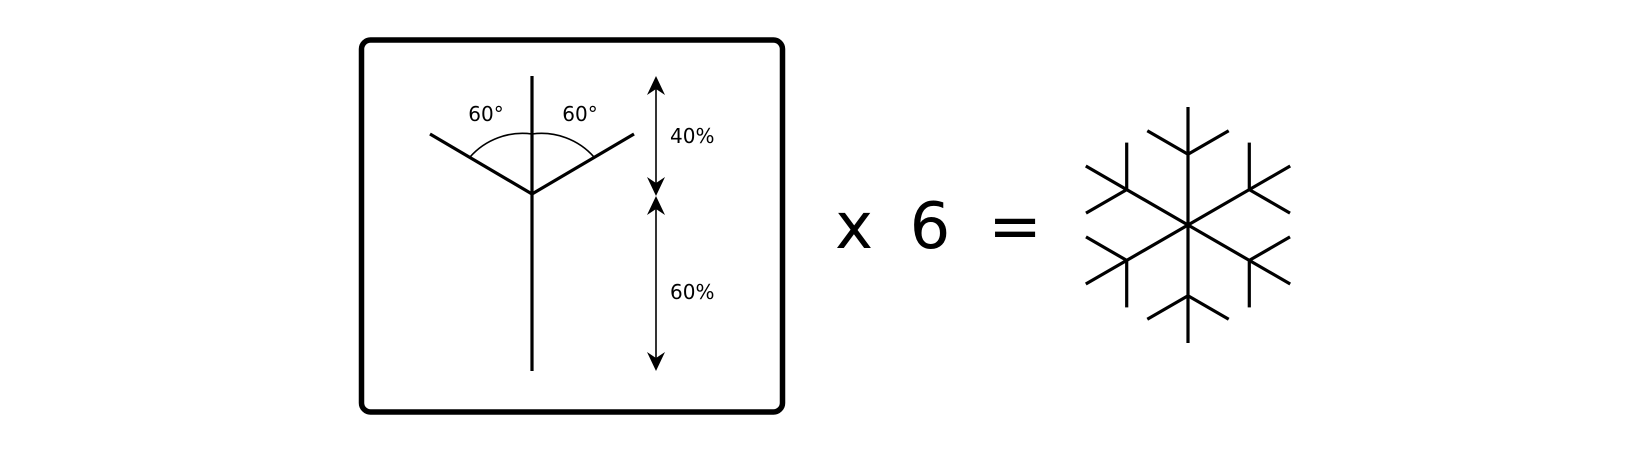 This screenshot has height=451, width=1644. Describe the element at coordinates (563, 145) in the screenshot. I see `angle-arc-right` at that location.